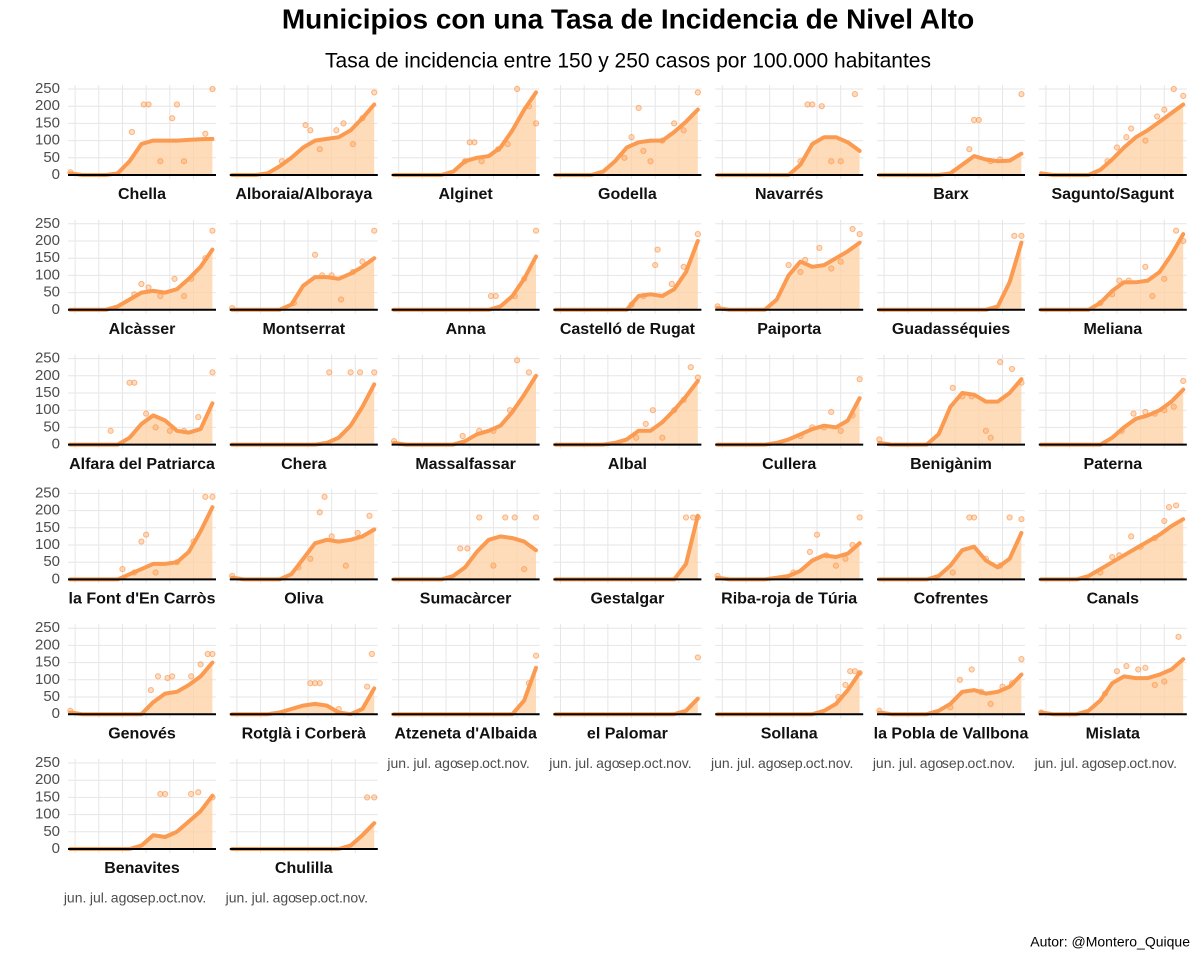 This screenshot has height=960, width=1200. What do you see at coordinates (47, 240) in the screenshot?
I see `y-tick-label: 200` at bounding box center [47, 240].